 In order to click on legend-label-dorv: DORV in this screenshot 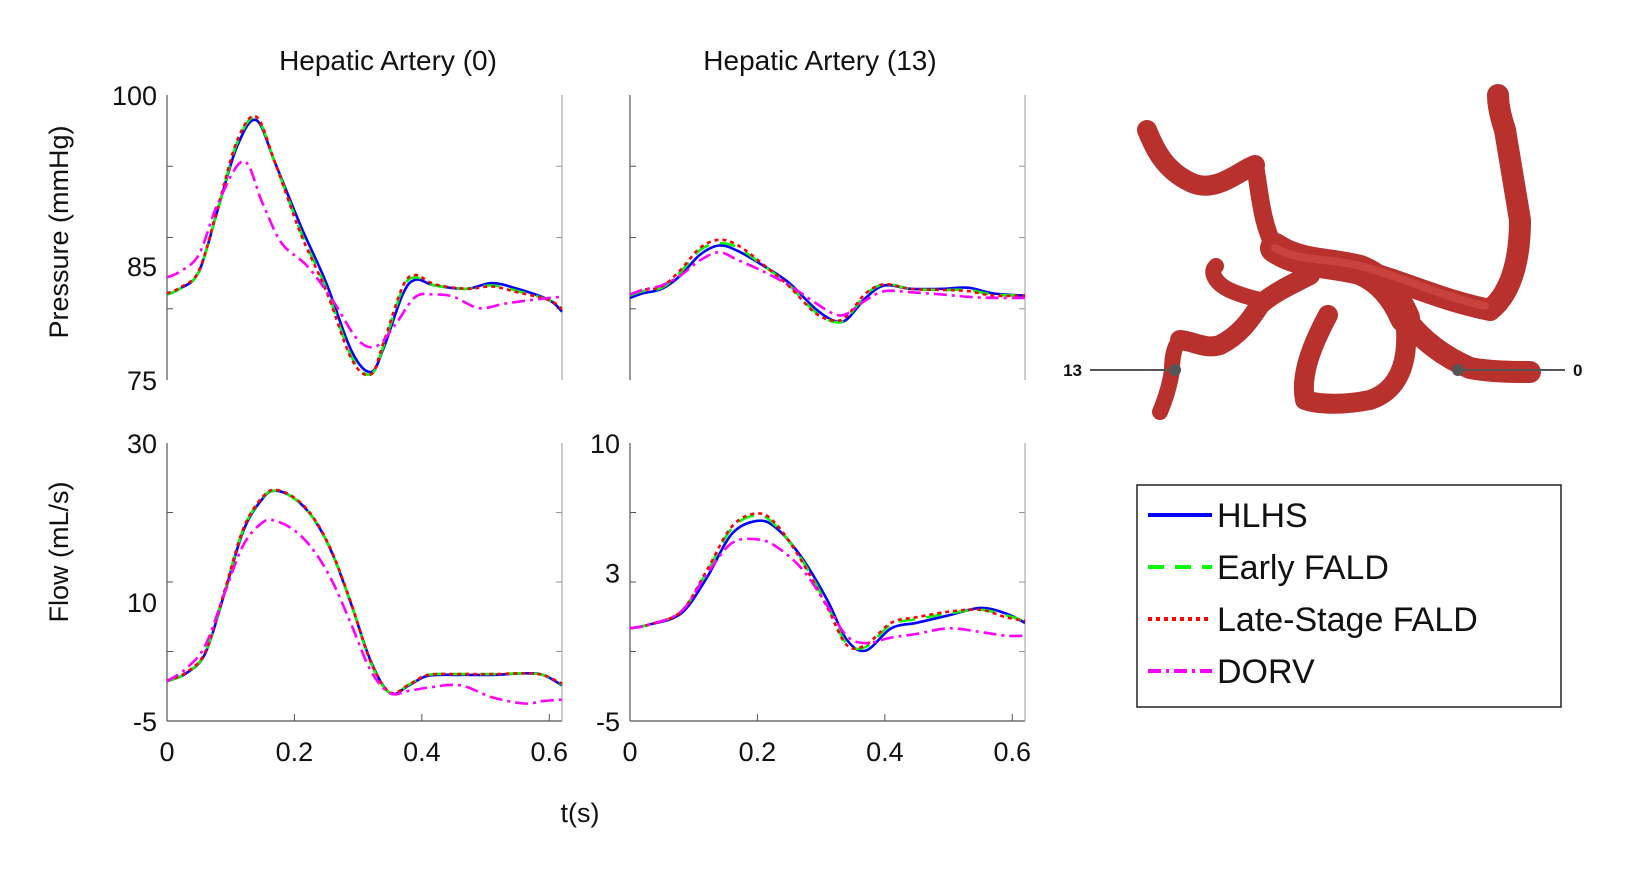, I will do `click(1266, 672)`.